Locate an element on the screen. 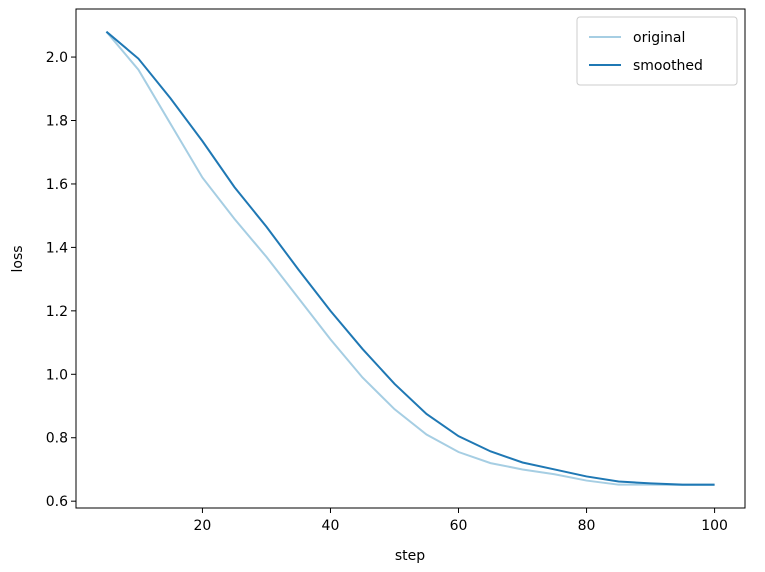  legend-label: original is located at coordinates (659, 38).